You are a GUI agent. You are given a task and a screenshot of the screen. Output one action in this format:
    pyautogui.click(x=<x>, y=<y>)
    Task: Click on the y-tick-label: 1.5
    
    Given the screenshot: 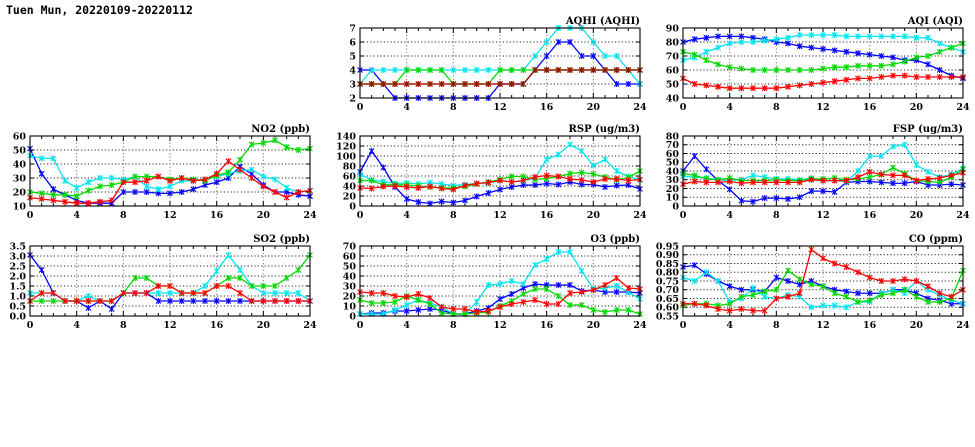 What is the action you would take?
    pyautogui.click(x=17, y=286)
    